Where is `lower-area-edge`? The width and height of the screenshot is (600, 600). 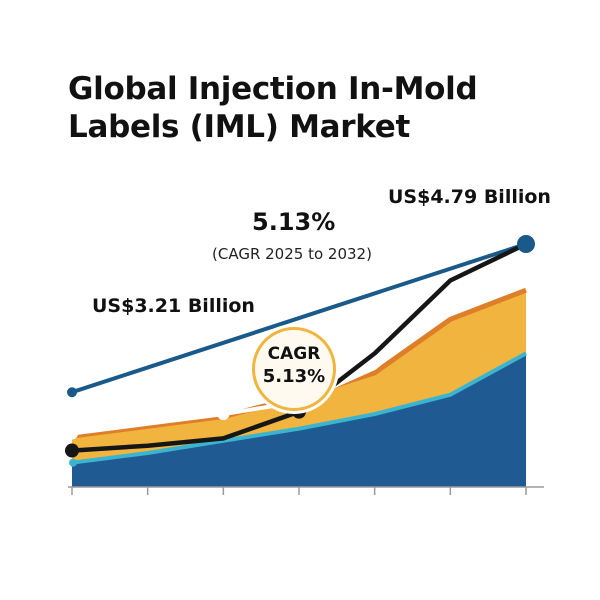 lower-area-edge is located at coordinates (299, 408).